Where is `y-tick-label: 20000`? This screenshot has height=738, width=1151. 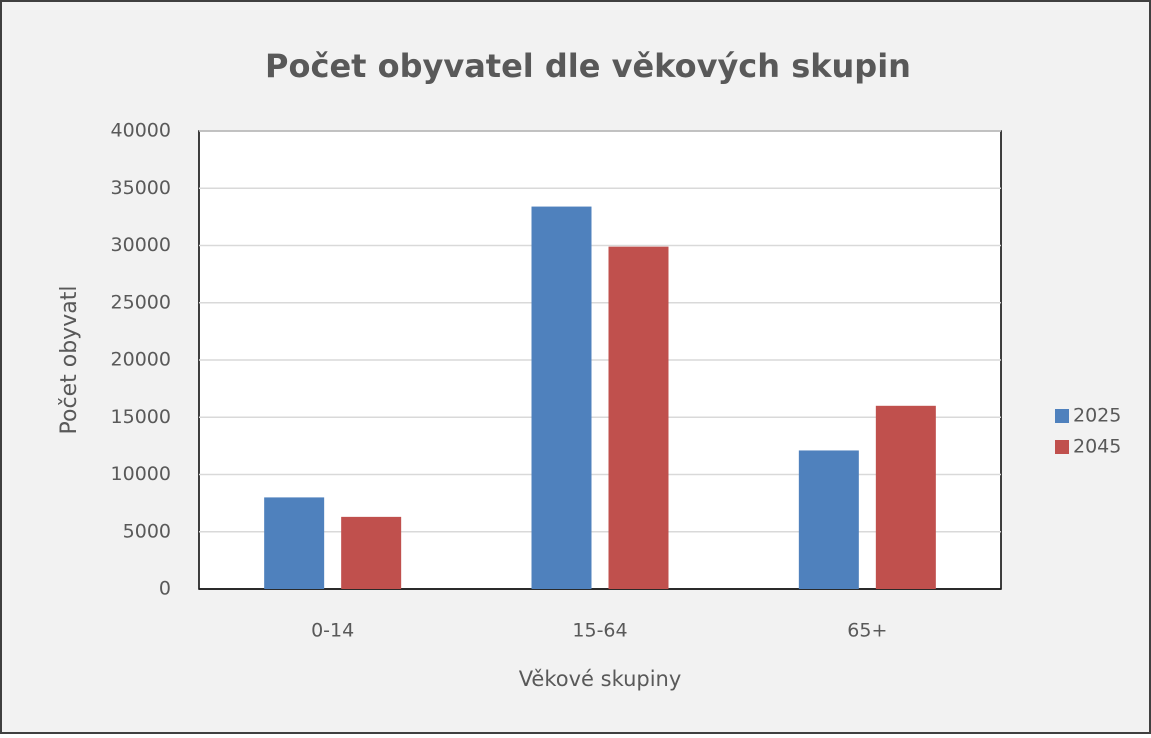
y-tick-label: 20000 is located at coordinates (141, 360).